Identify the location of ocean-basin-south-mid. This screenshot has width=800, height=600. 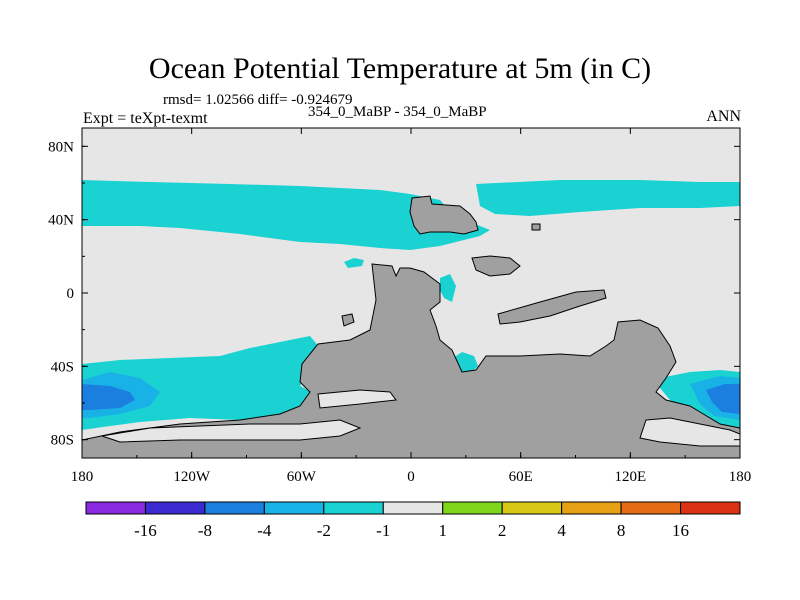
(357, 399).